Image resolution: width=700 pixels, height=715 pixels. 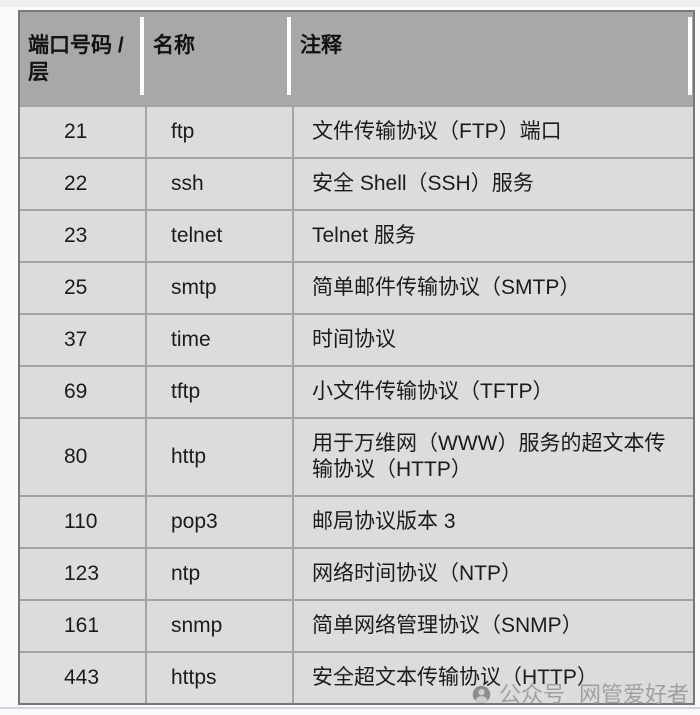 I want to click on service-name-cell: https, so click(x=218, y=677).